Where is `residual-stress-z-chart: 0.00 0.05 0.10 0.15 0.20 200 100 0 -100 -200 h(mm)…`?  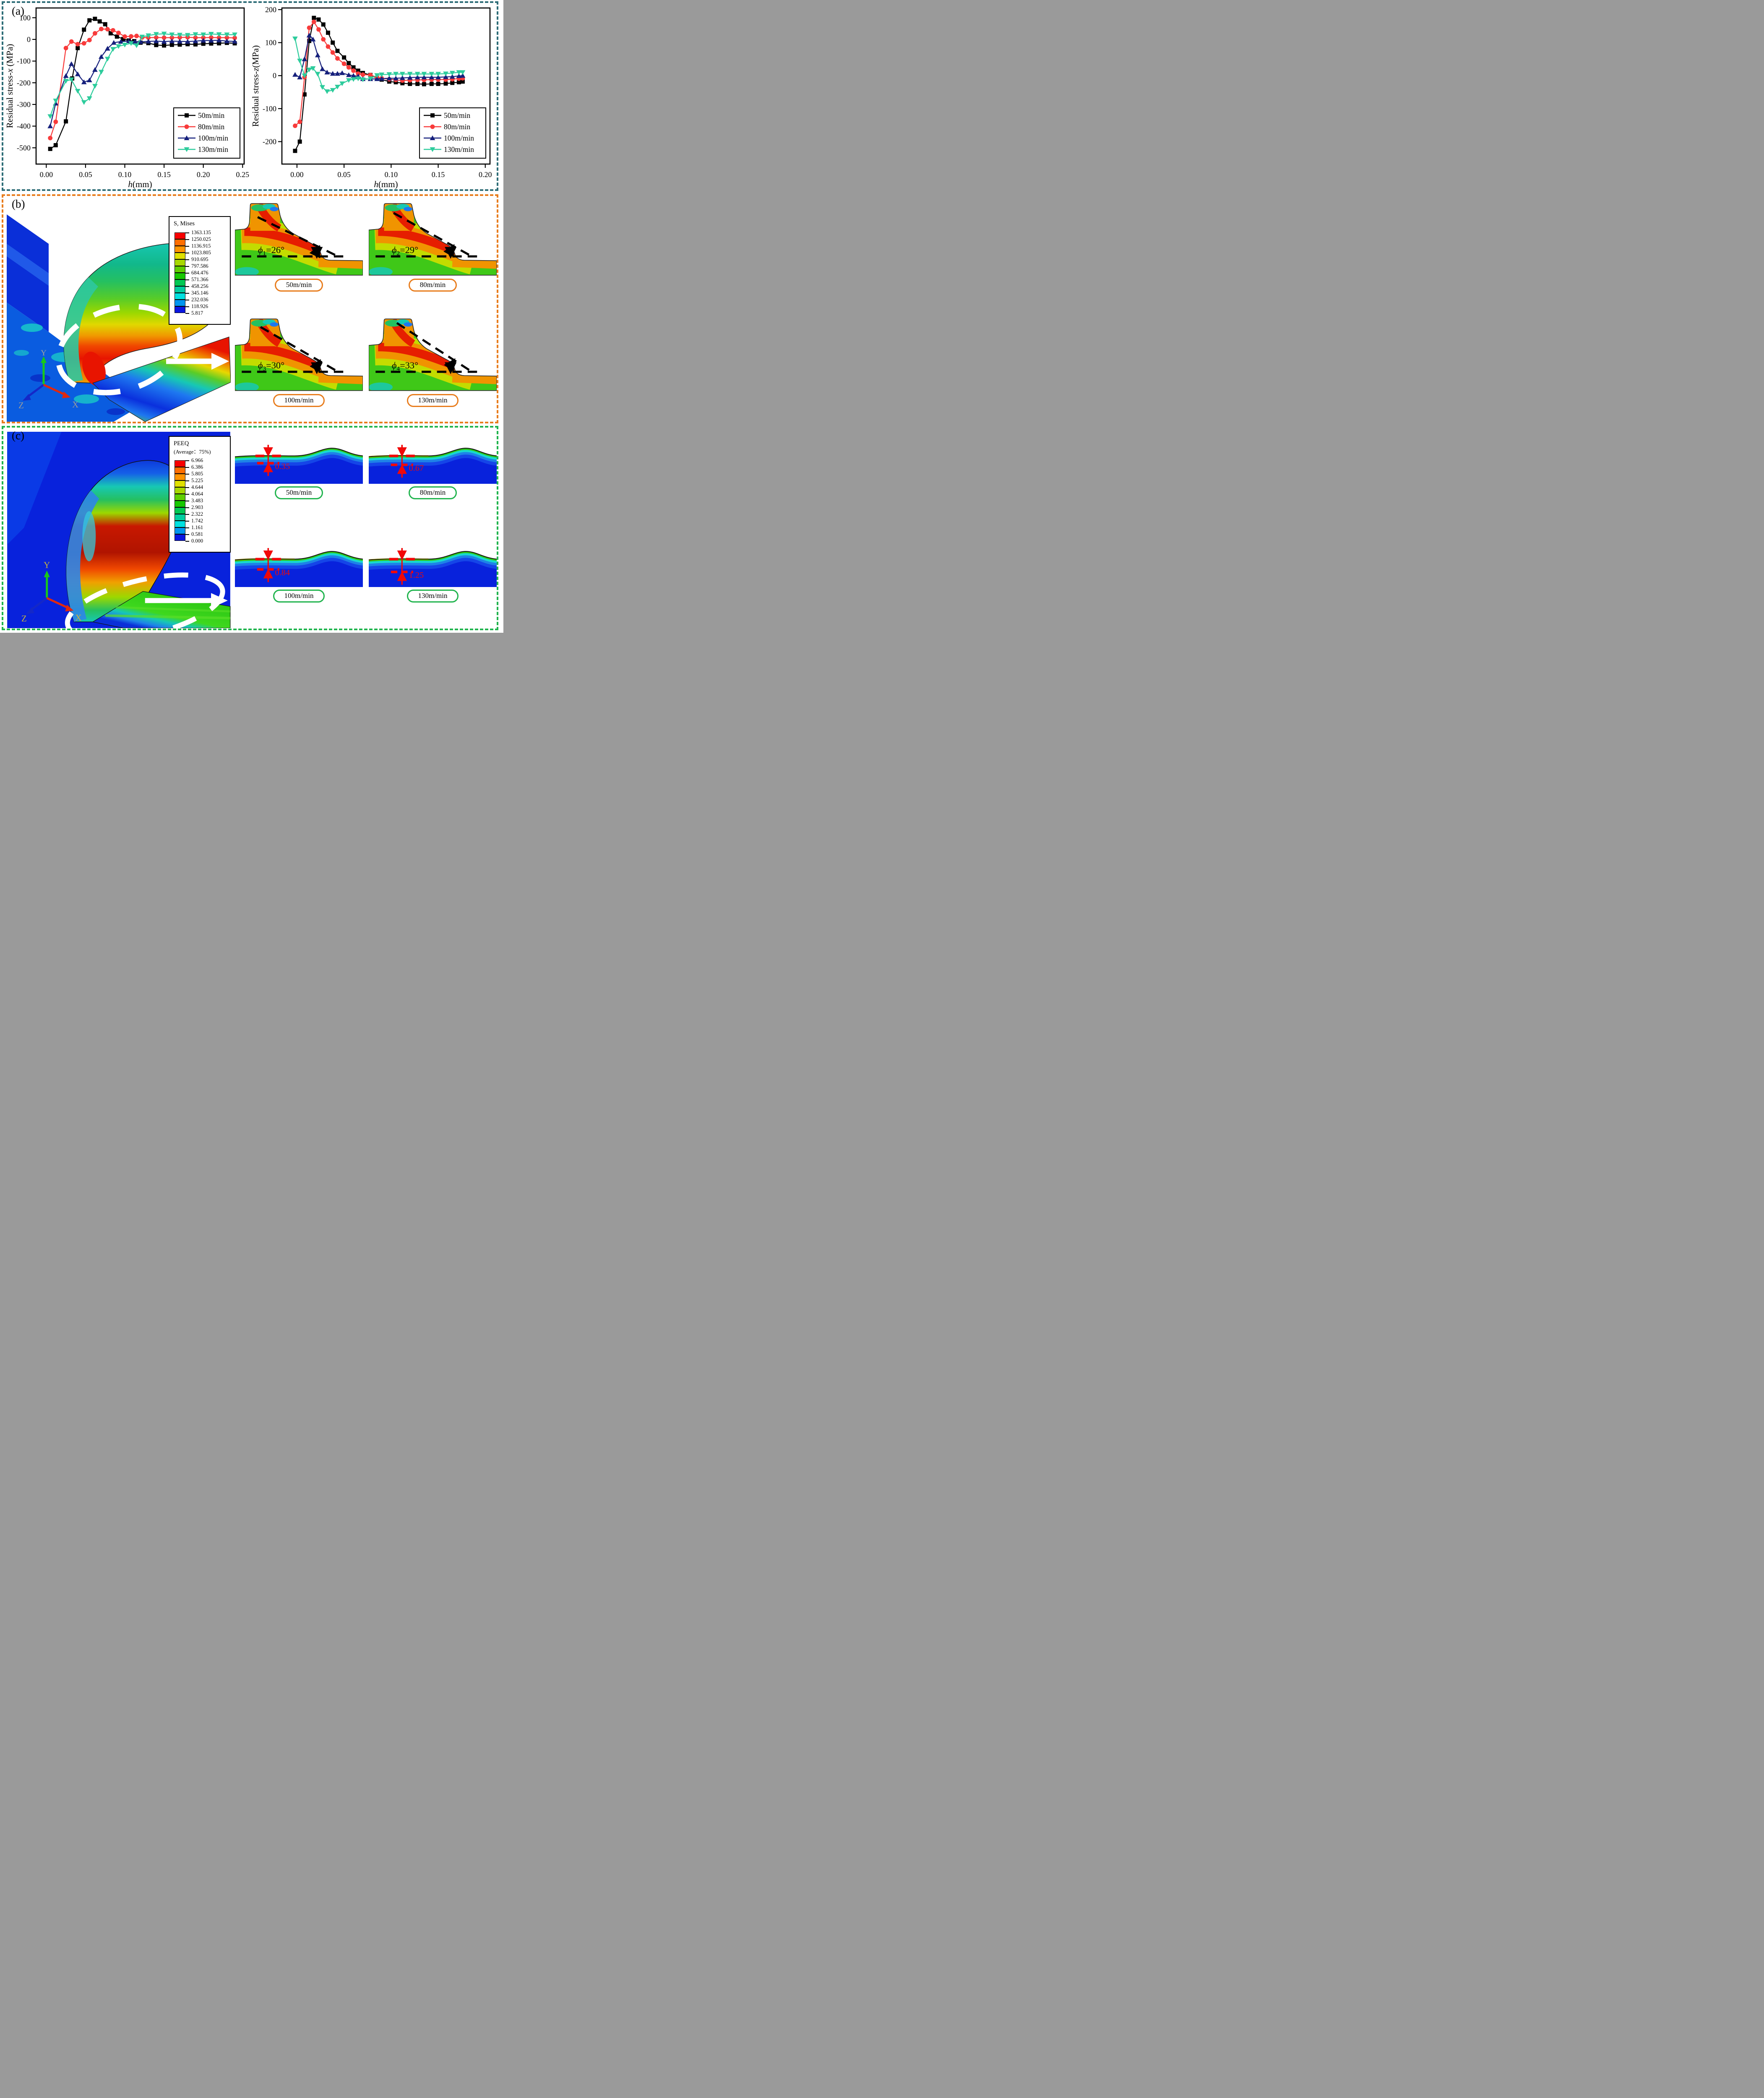
residual-stress-z-chart: 0.00 0.05 0.10 0.15 0.20 200 100 0 -100 -200 h(mm)… is located at coordinates (371, 97).